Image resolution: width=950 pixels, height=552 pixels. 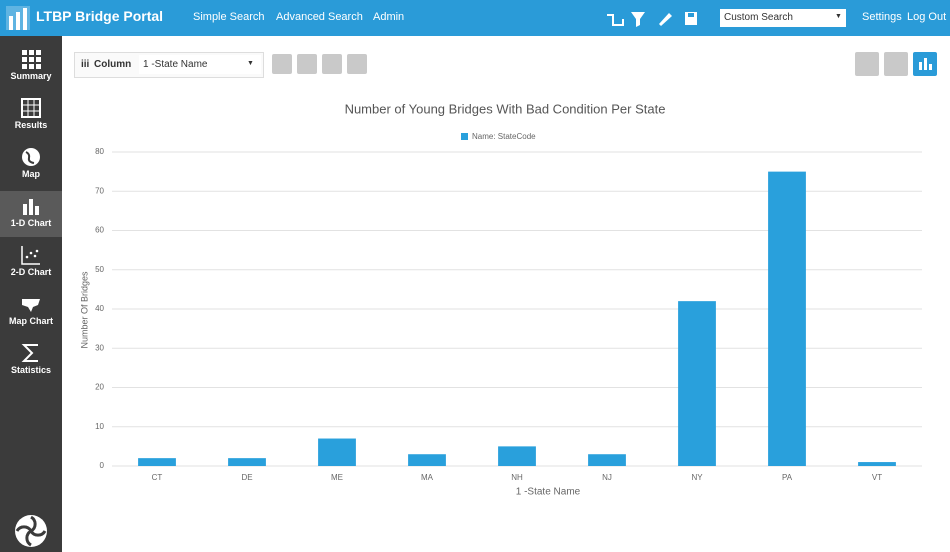 What do you see at coordinates (389, 17) in the screenshot?
I see `nav-link: Admin` at bounding box center [389, 17].